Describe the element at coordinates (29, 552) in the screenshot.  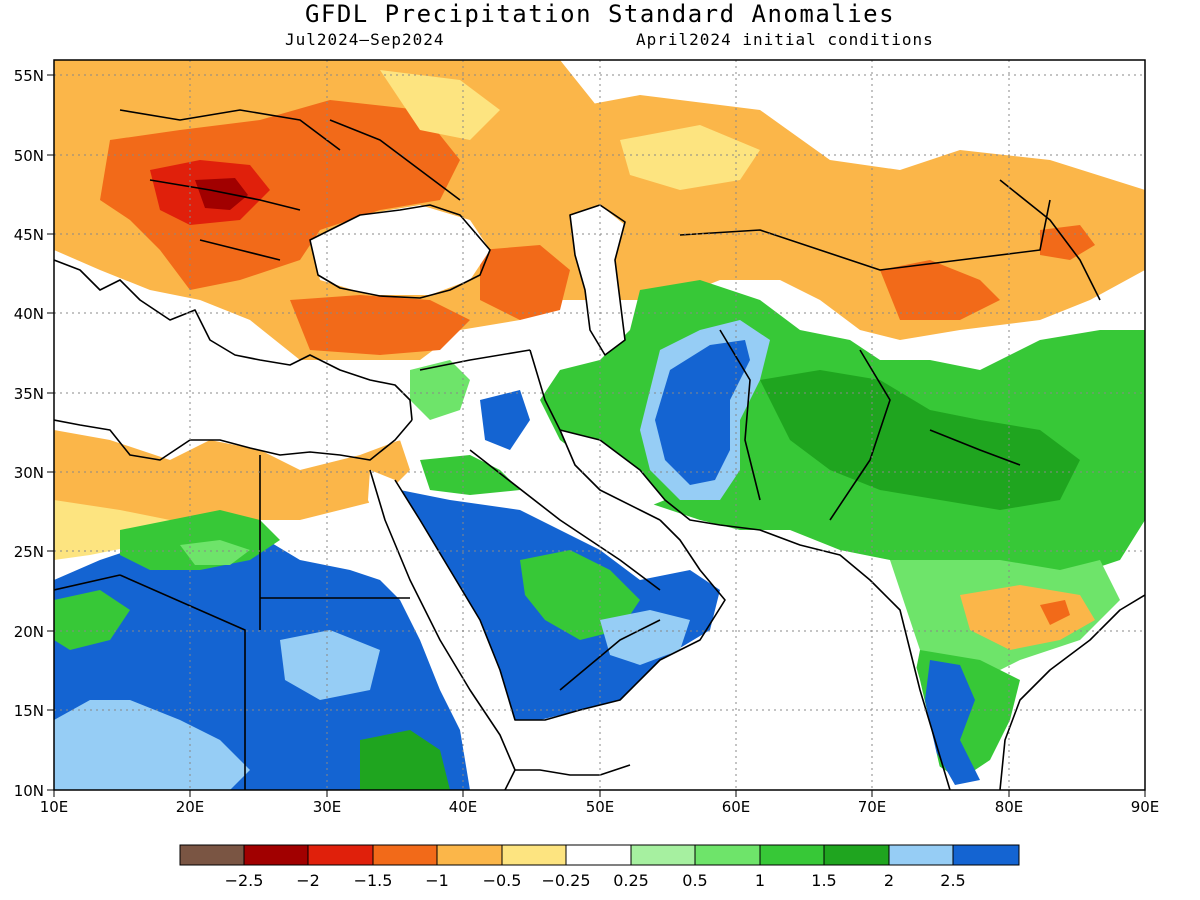
I see `y-tick-label: 25N` at that location.